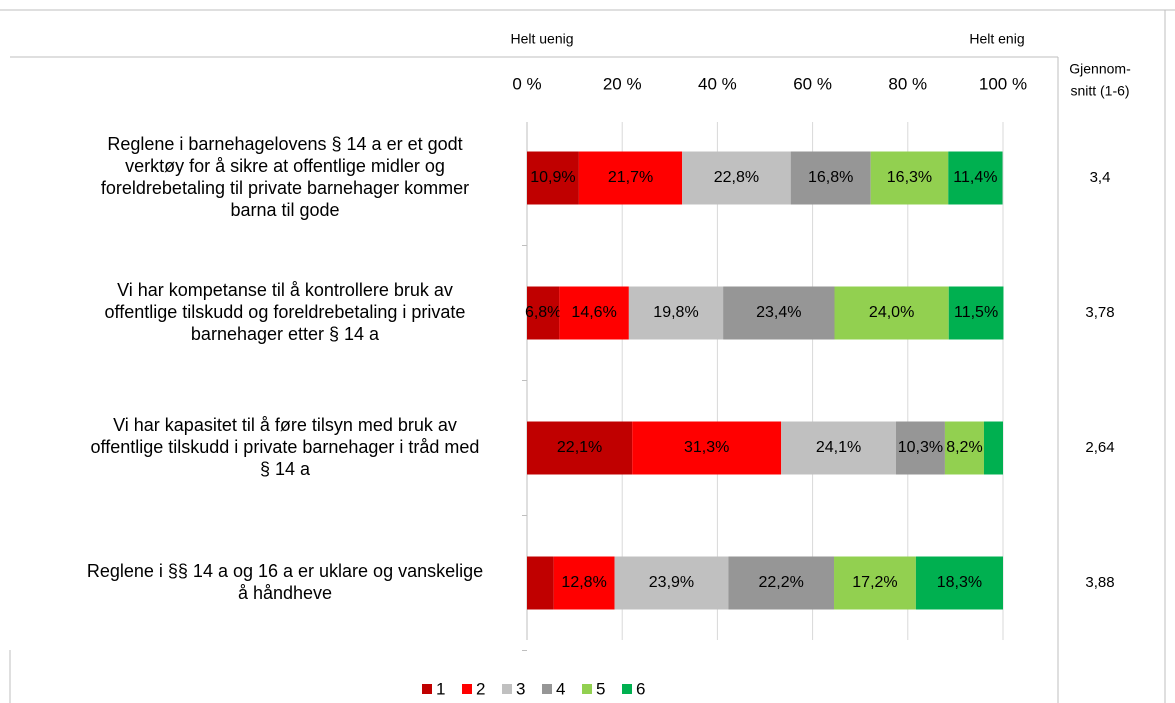 The image size is (1175, 703). I want to click on value-label: 17,2%, so click(874, 582).